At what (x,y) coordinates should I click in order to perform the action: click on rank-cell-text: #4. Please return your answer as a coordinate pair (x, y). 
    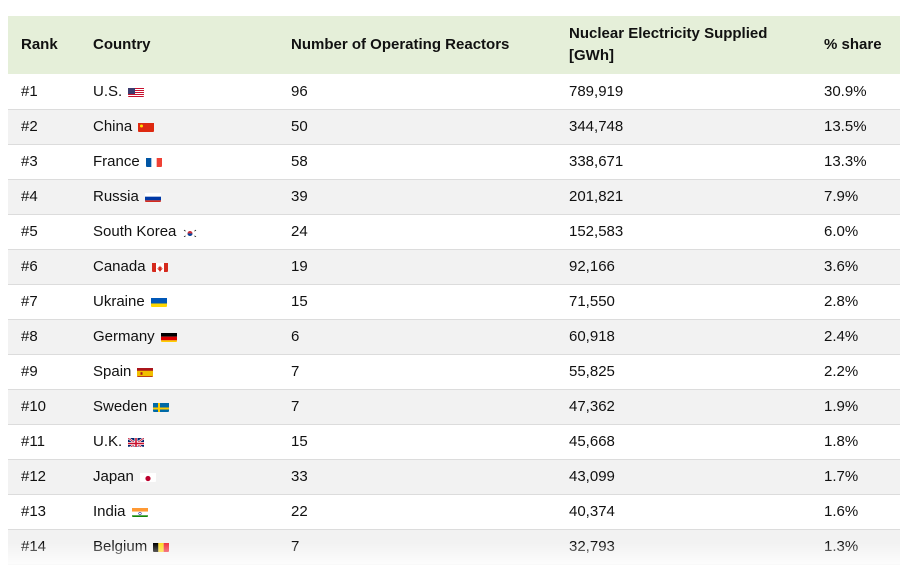
    Looking at the image, I should click on (29, 196).